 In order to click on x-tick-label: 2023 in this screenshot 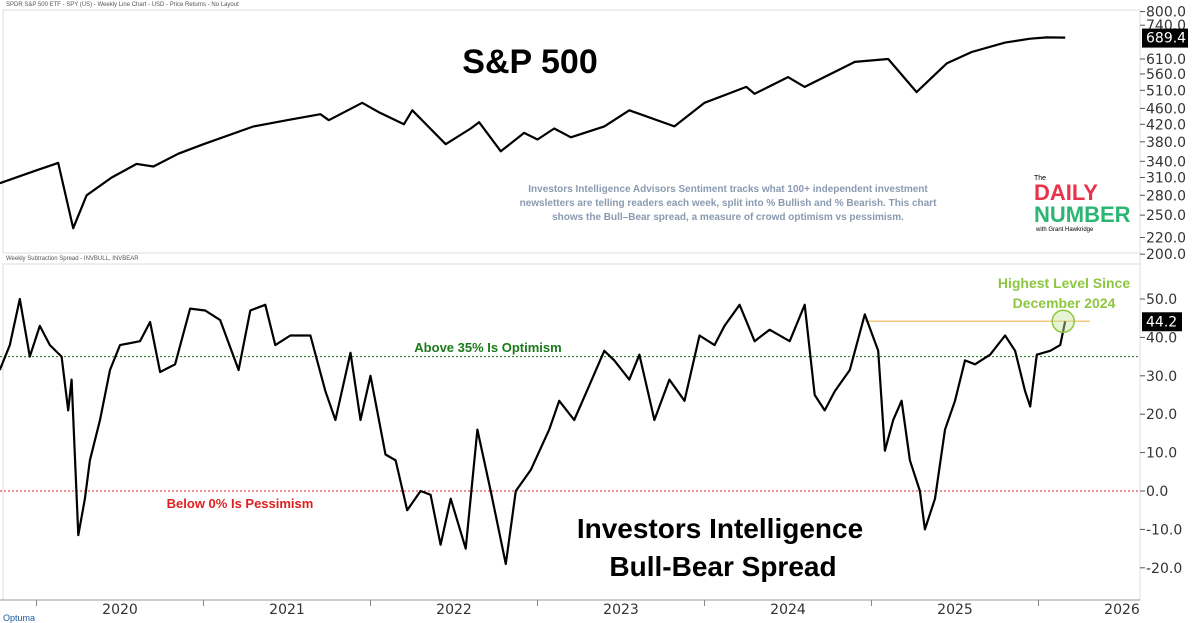, I will do `click(621, 610)`.